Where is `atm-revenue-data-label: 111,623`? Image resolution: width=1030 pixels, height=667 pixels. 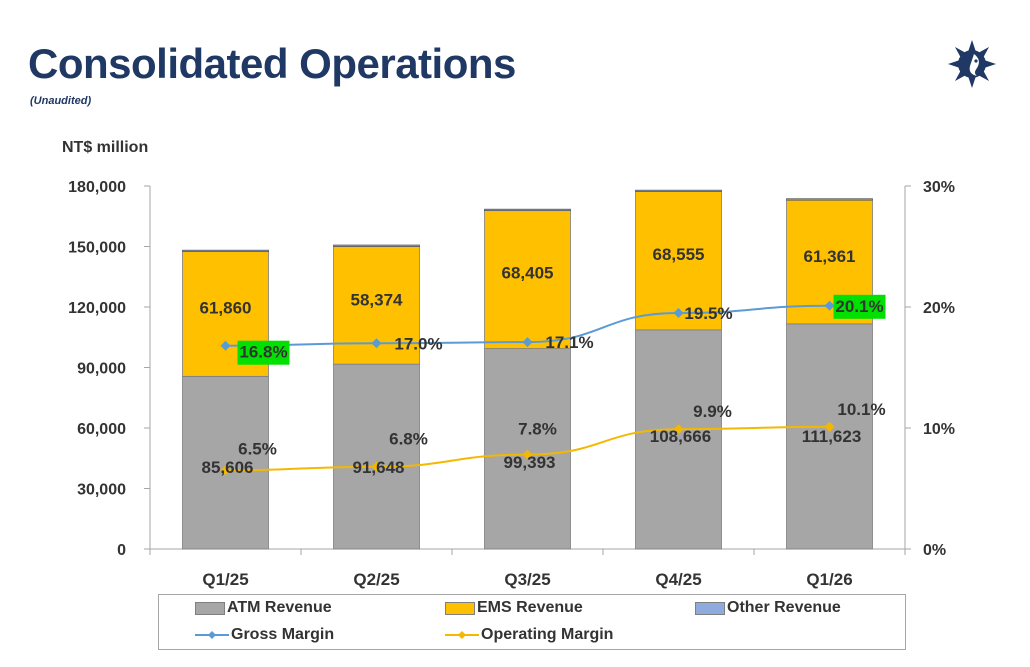 atm-revenue-data-label: 111,623 is located at coordinates (832, 436).